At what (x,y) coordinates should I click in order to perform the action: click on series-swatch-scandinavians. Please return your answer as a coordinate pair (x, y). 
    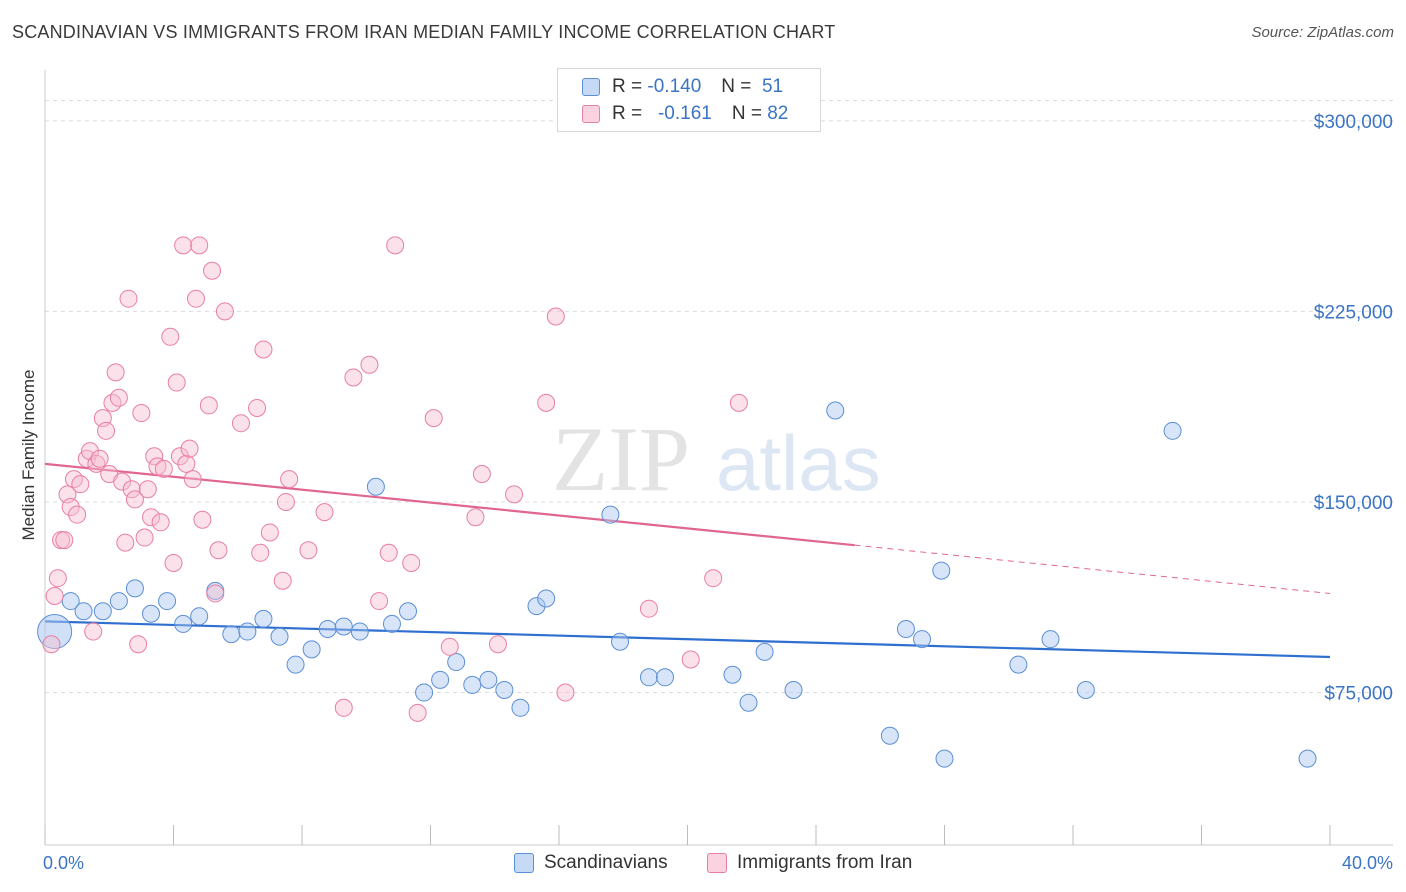
    Looking at the image, I should click on (524, 863).